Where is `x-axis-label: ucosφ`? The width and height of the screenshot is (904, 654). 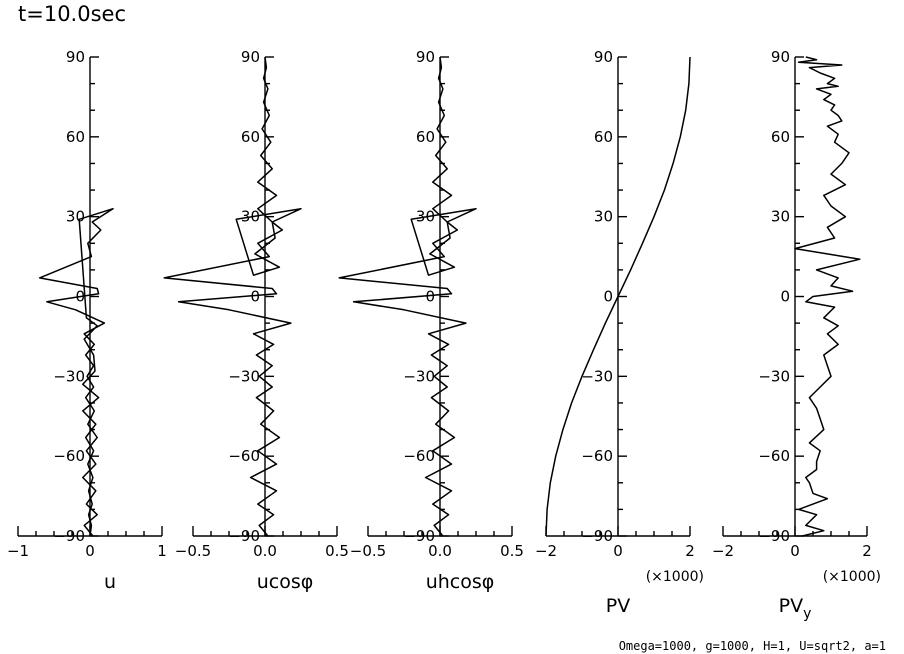
x-axis-label: ucosφ is located at coordinates (285, 582).